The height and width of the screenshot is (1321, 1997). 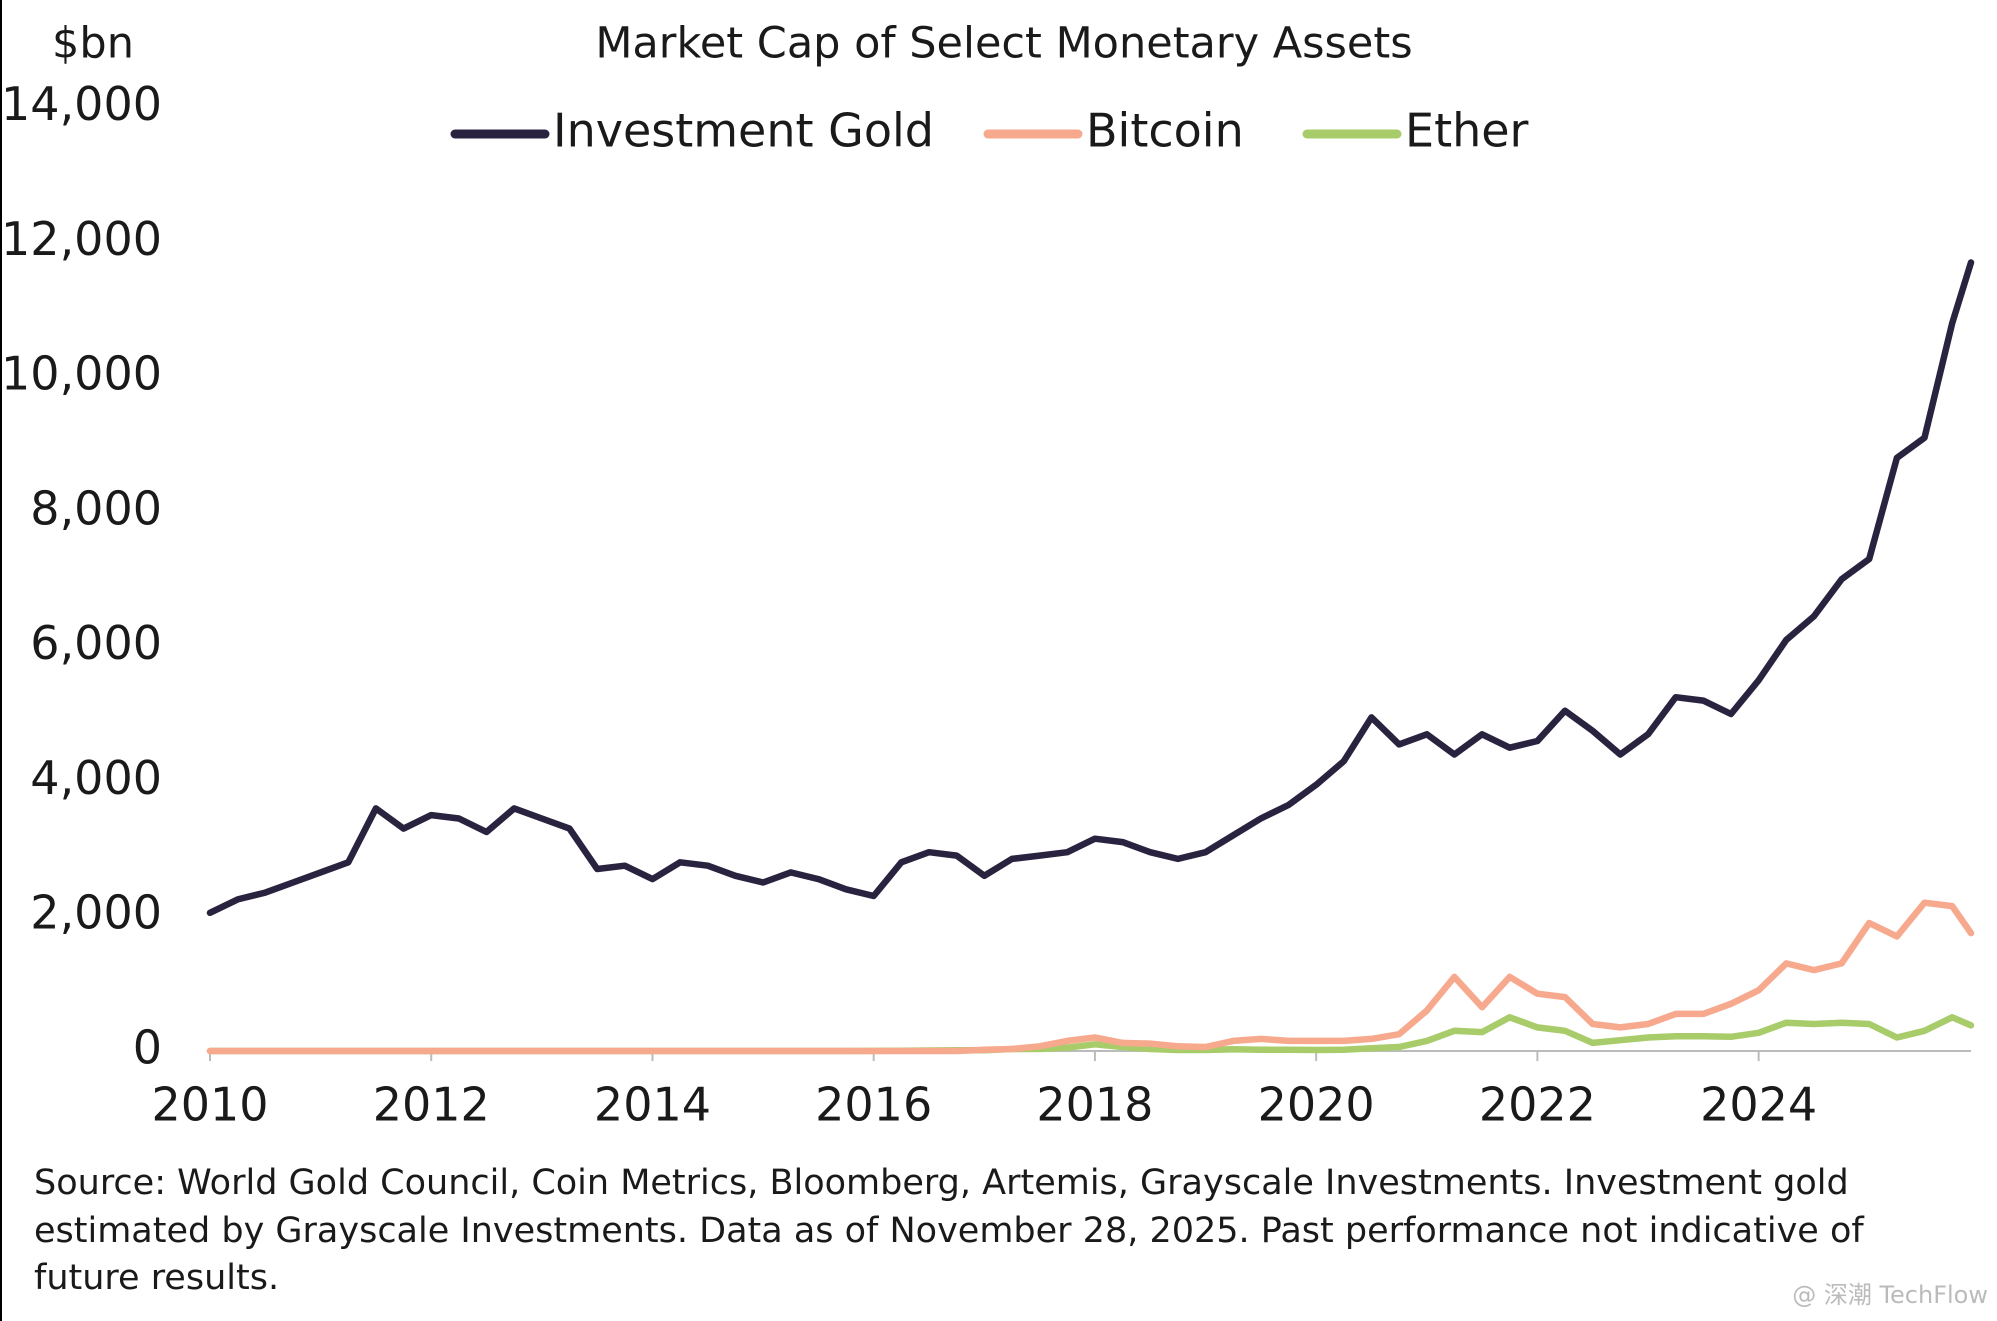 What do you see at coordinates (156, 1278) in the screenshot?
I see `source-note: future results.` at bounding box center [156, 1278].